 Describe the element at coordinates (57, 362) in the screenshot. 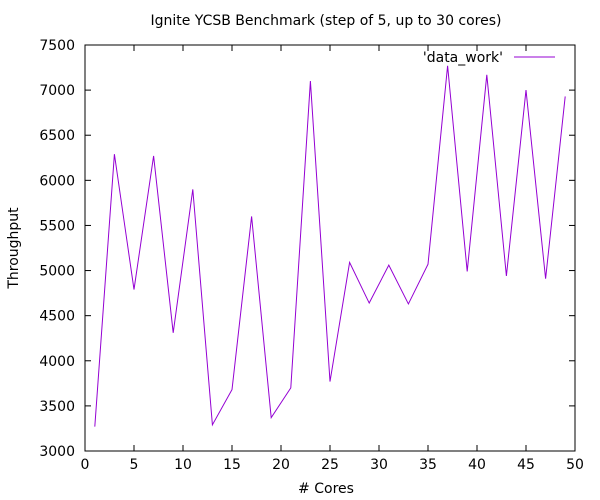

I see `y-tick-label: 4000` at that location.